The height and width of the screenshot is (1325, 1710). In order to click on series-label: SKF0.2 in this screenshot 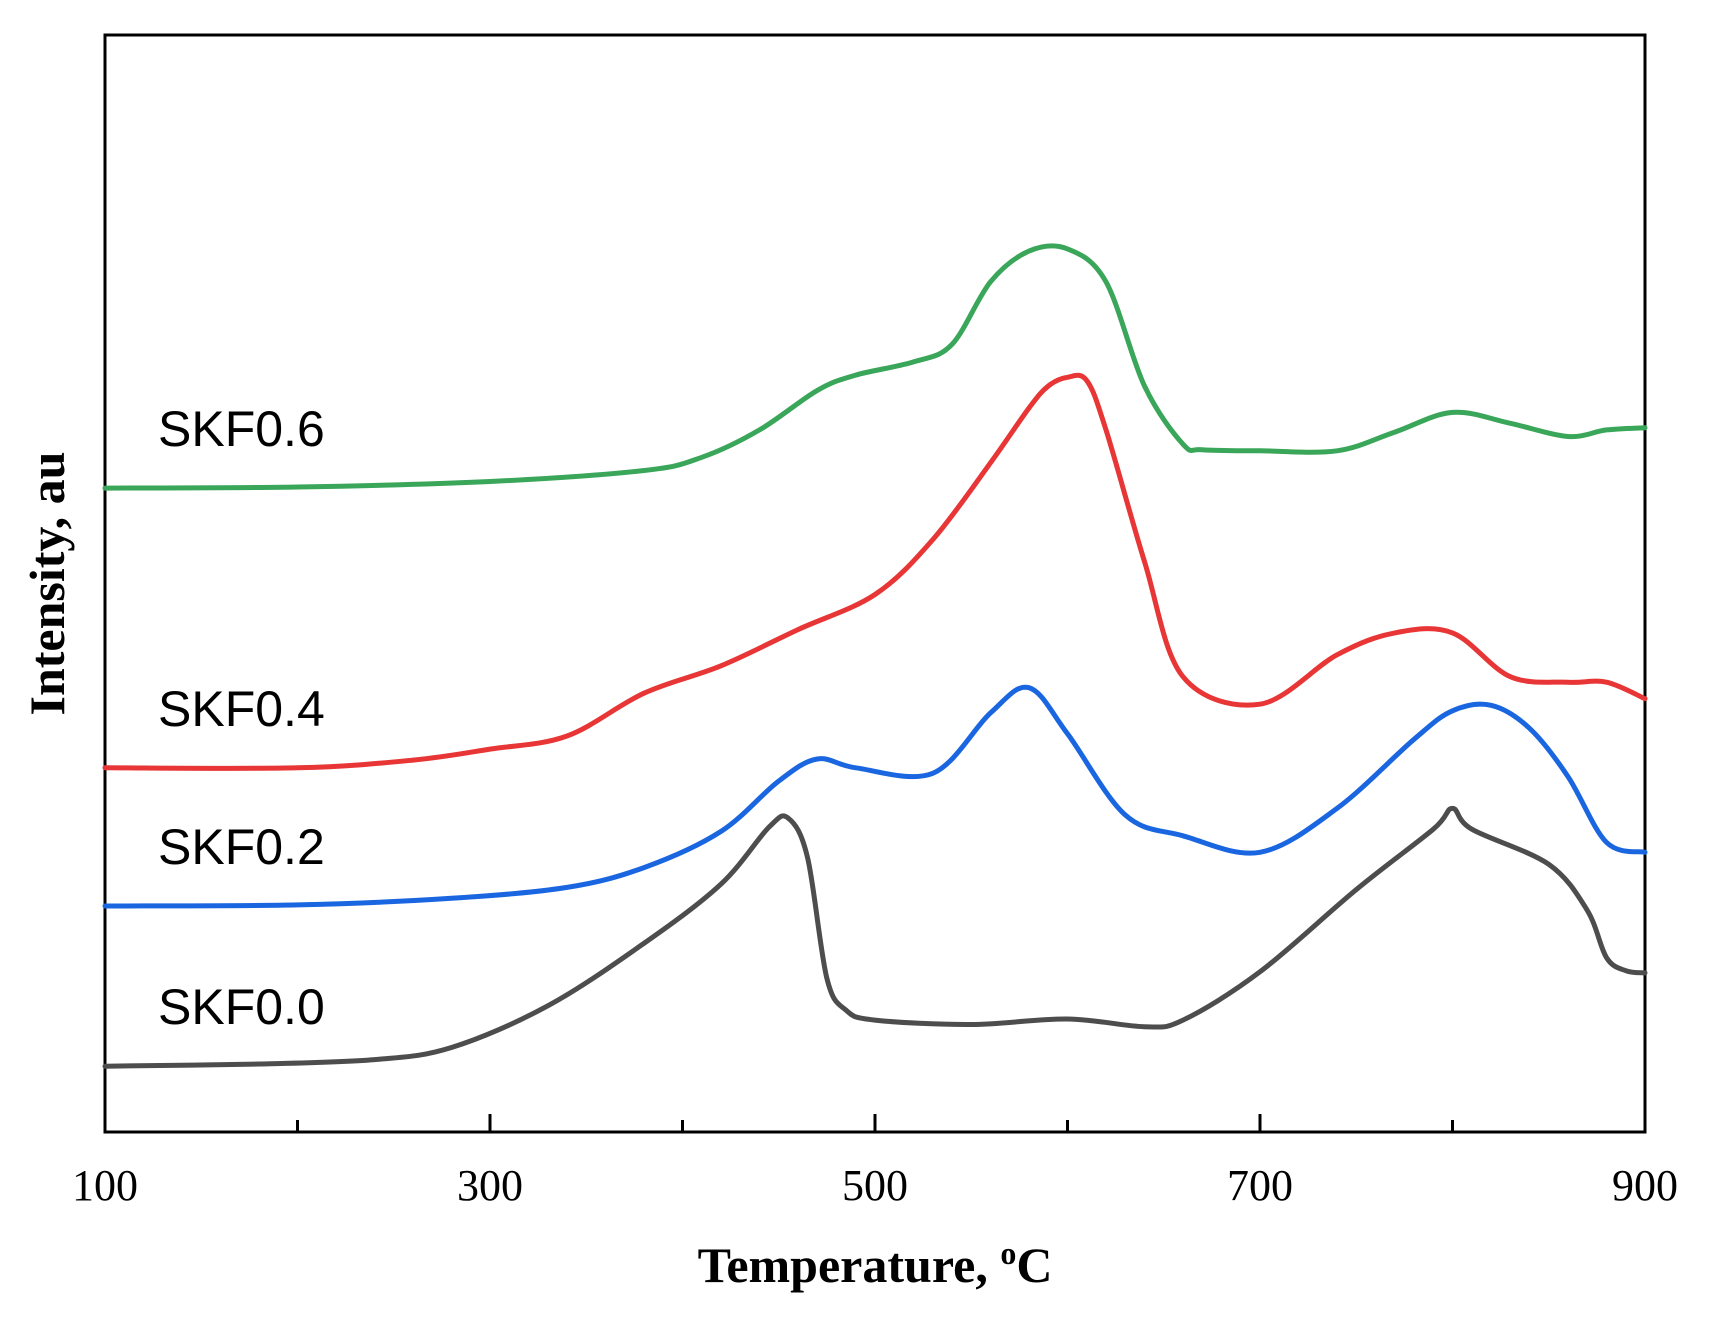, I will do `click(241, 847)`.